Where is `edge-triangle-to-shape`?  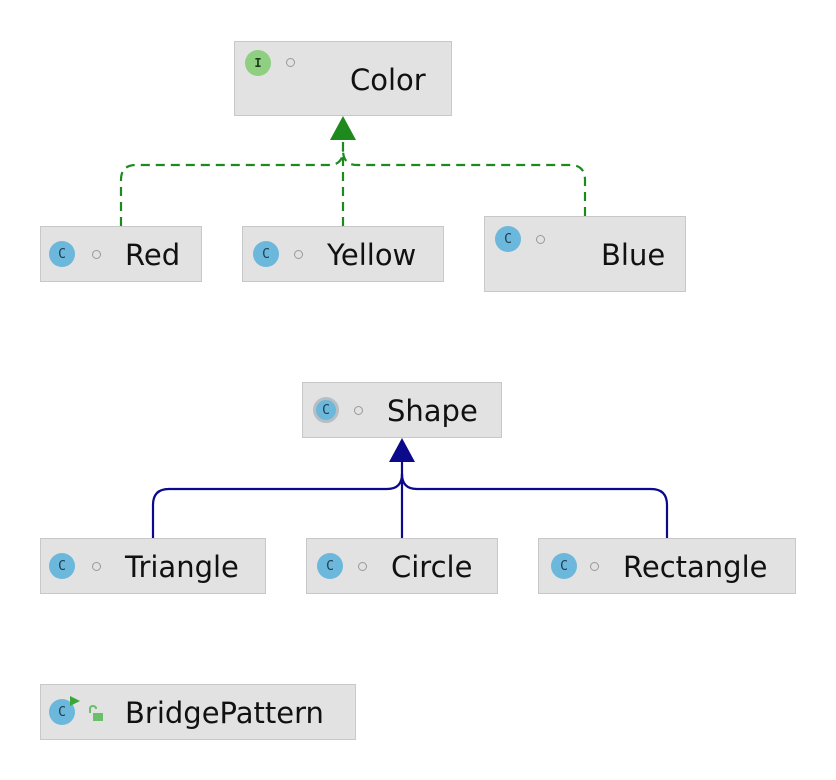
edge-triangle-to-shape is located at coordinates (277, 505).